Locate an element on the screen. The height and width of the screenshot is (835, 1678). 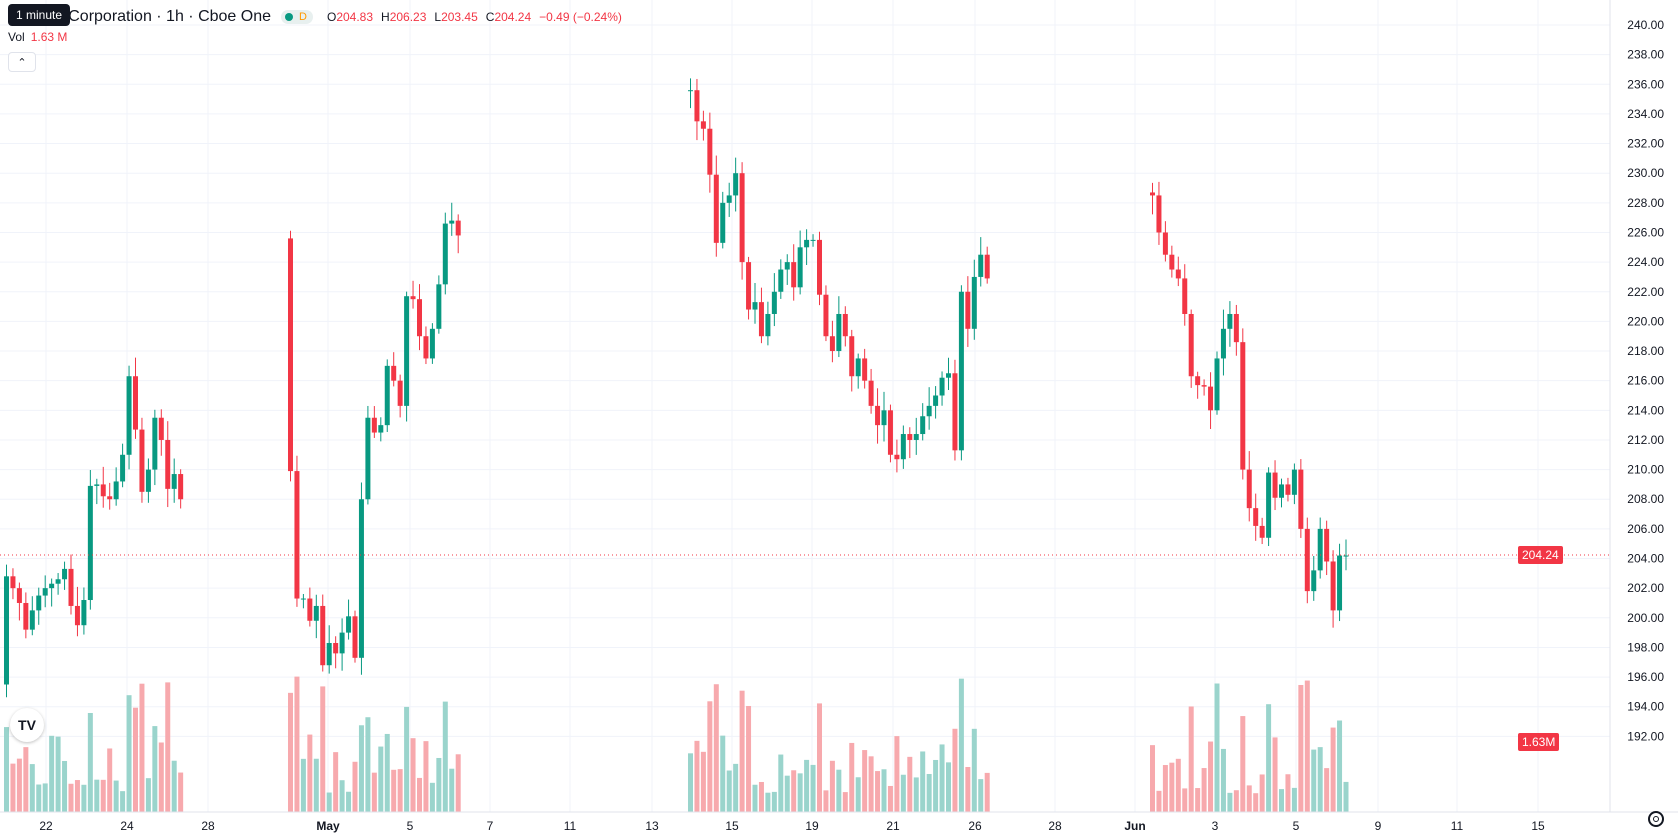
x-tick-label: 7 is located at coordinates (490, 826).